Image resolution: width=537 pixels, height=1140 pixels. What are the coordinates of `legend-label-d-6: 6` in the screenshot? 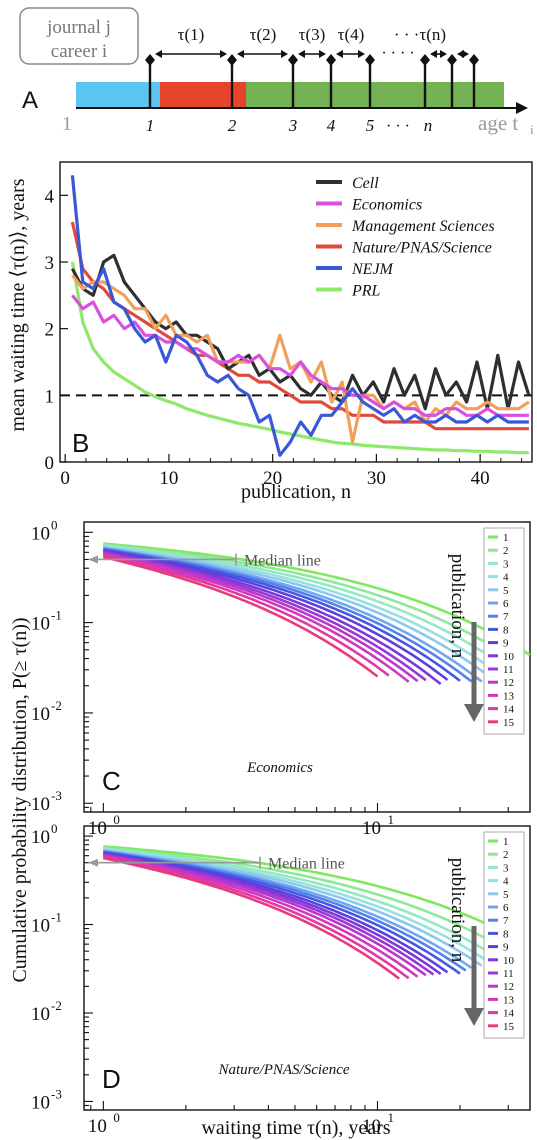 It's located at (506, 908).